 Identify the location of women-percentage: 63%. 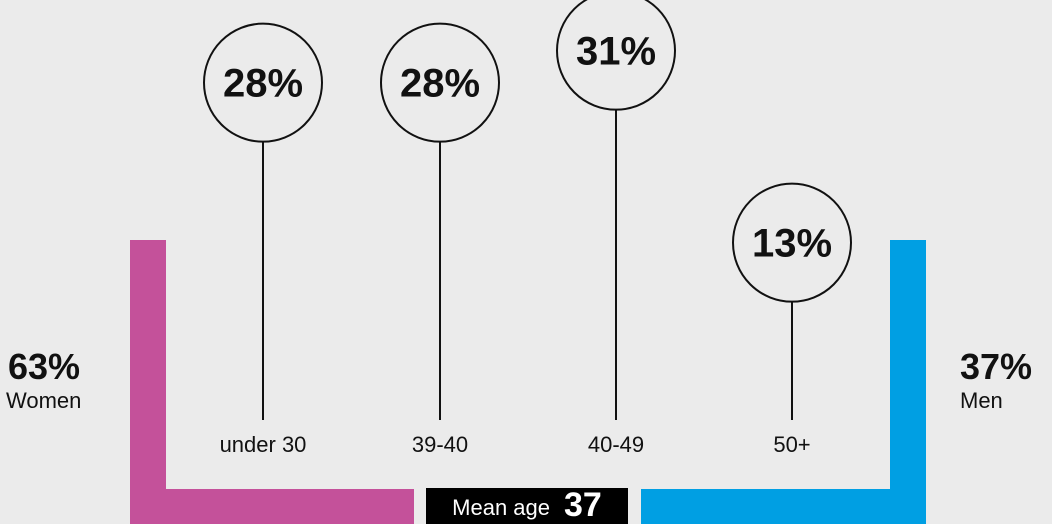
(44, 367).